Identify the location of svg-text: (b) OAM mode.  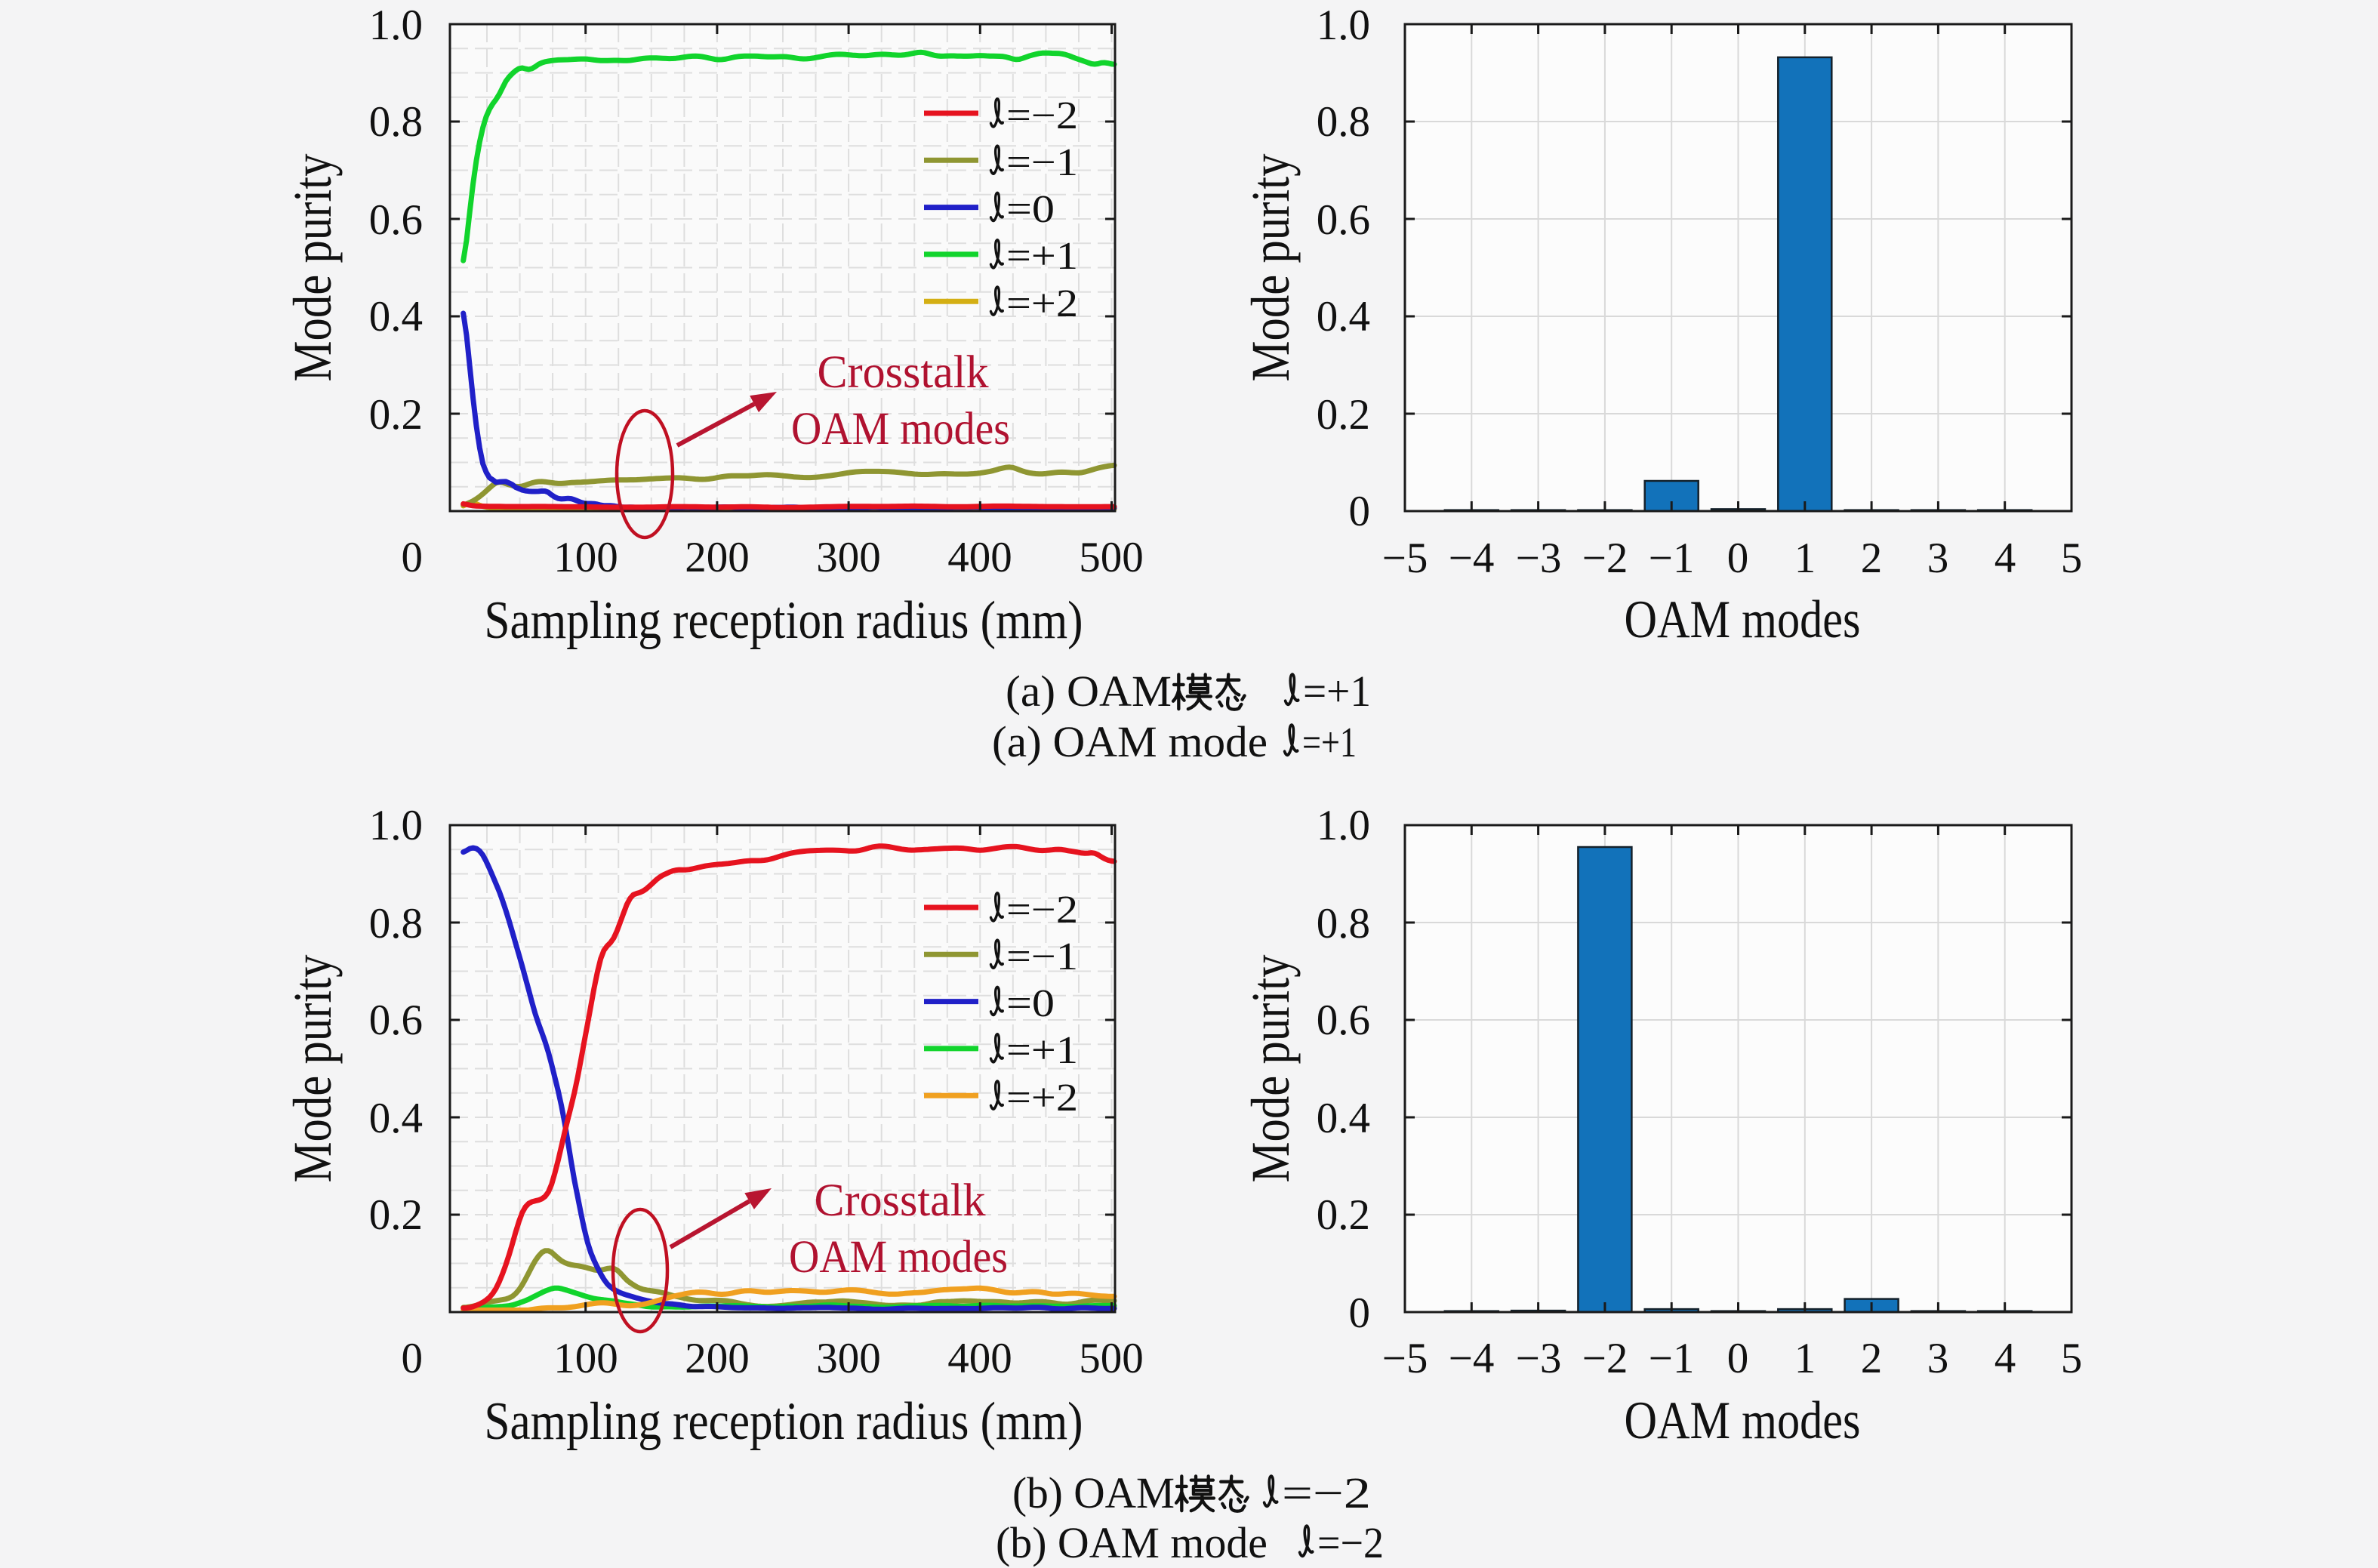
(1132, 1542).